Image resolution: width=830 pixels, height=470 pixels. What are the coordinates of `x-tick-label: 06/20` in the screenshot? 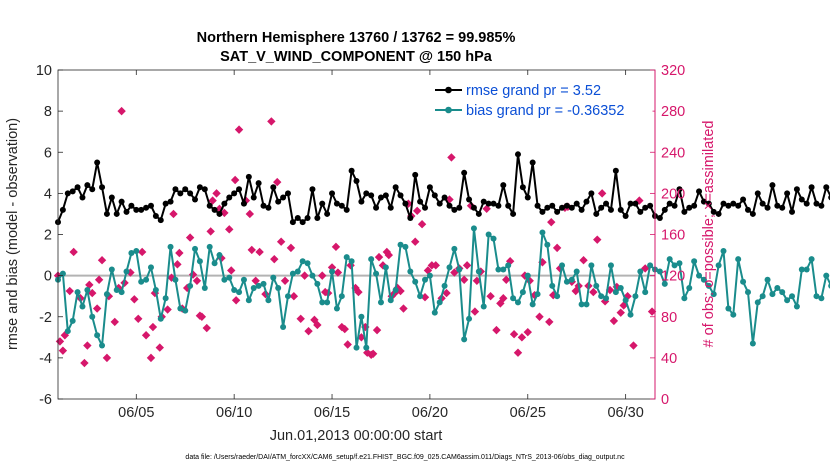 It's located at (430, 413).